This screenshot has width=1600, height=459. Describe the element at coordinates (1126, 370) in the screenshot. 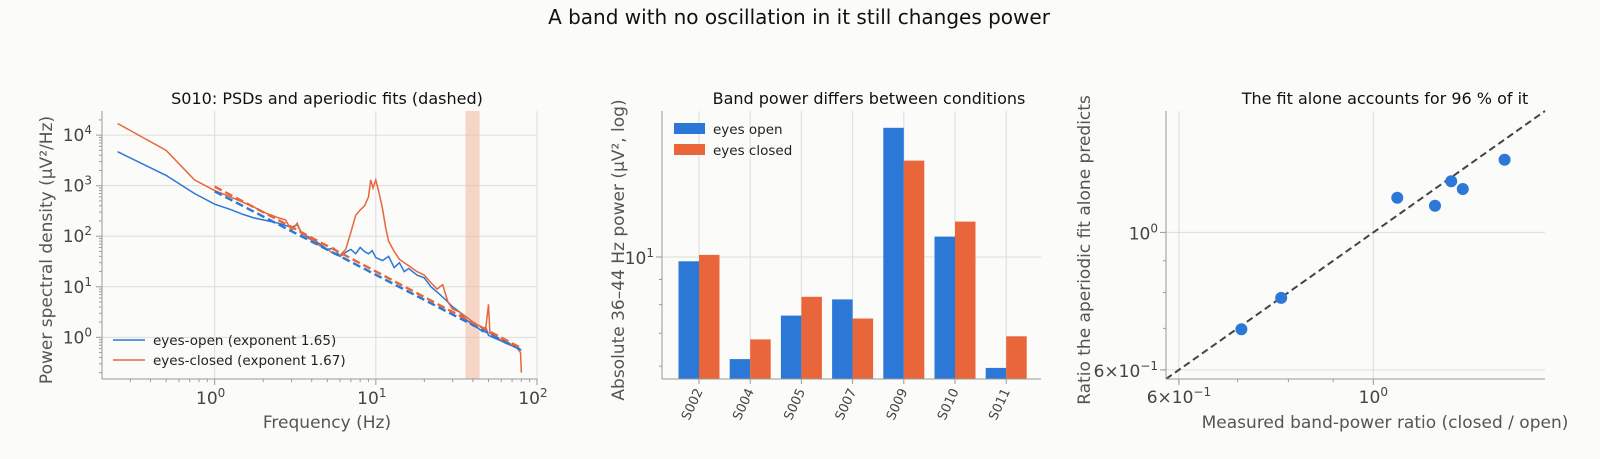

I see `scatter-y-tick-label: 6×10⁻¹` at that location.